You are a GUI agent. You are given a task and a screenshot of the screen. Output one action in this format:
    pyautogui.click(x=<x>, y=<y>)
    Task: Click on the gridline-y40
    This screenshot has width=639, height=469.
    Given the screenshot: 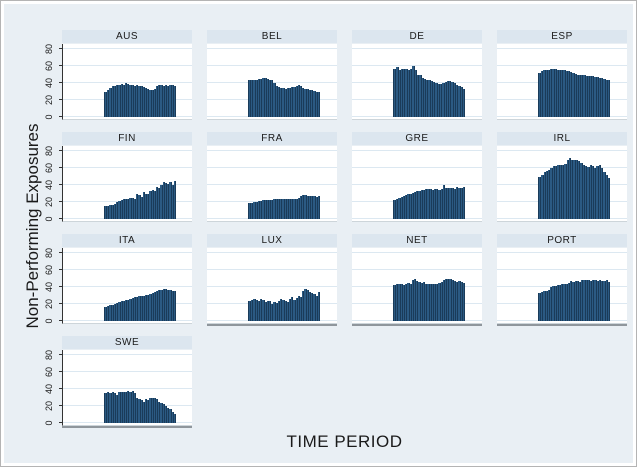 What is the action you would take?
    pyautogui.click(x=127, y=388)
    